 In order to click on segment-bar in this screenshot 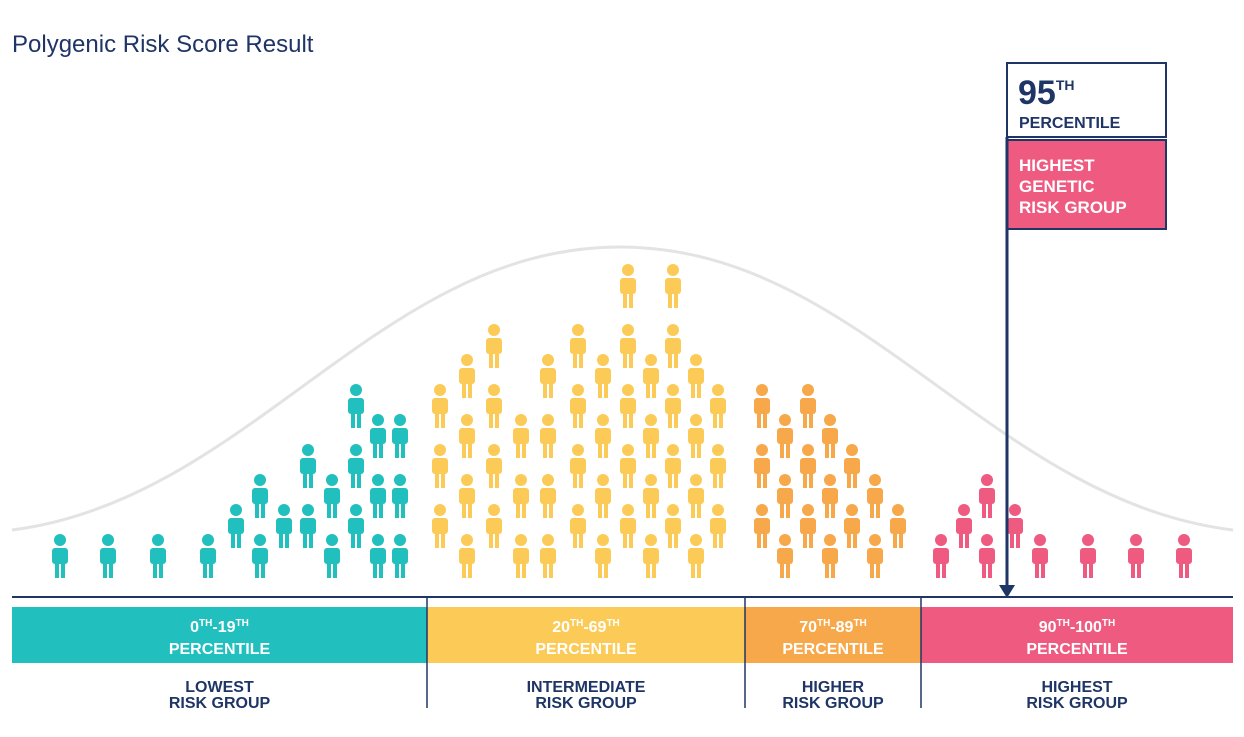, I will do `click(1077, 635)`.